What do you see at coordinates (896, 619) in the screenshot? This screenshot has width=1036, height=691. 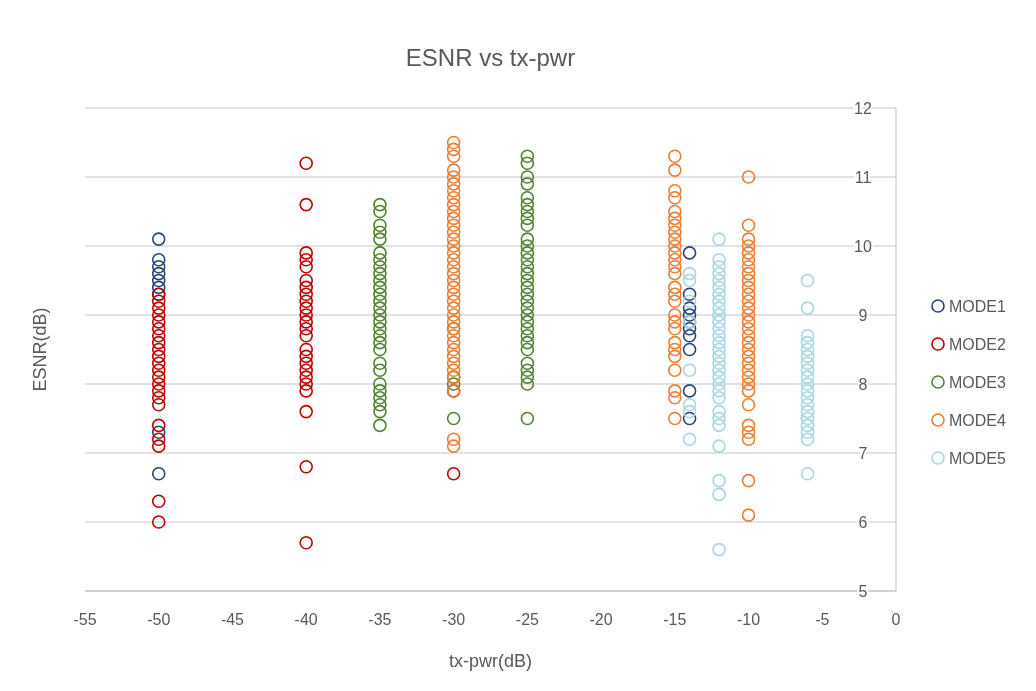 I see `x-tick-label: 0` at bounding box center [896, 619].